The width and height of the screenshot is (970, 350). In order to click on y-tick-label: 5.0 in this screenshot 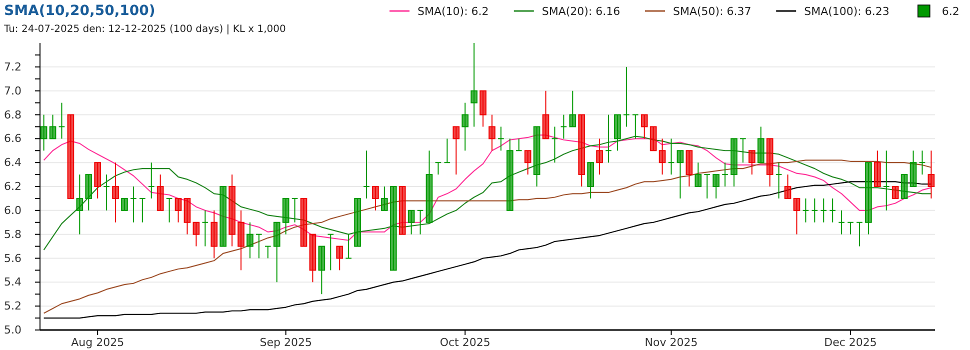, I will do `click(13, 330)`.